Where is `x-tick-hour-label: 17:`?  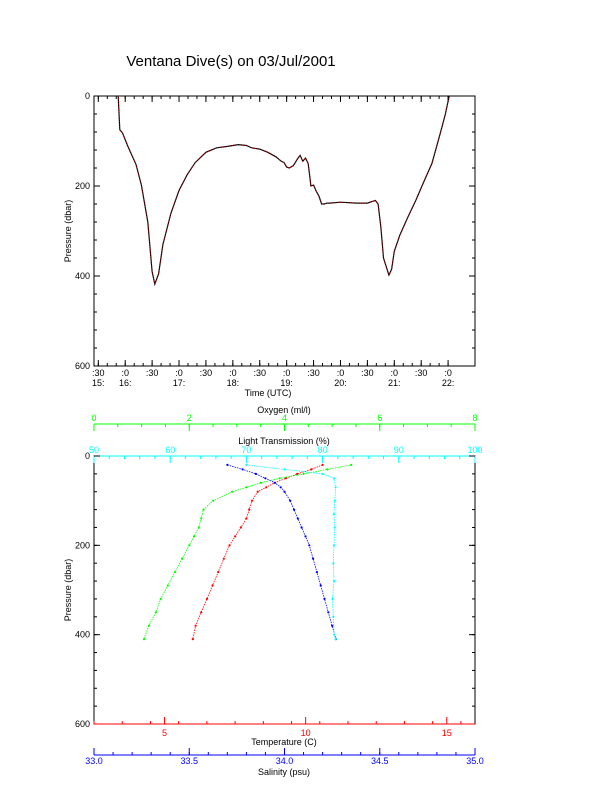 x-tick-hour-label: 17: is located at coordinates (179, 383).